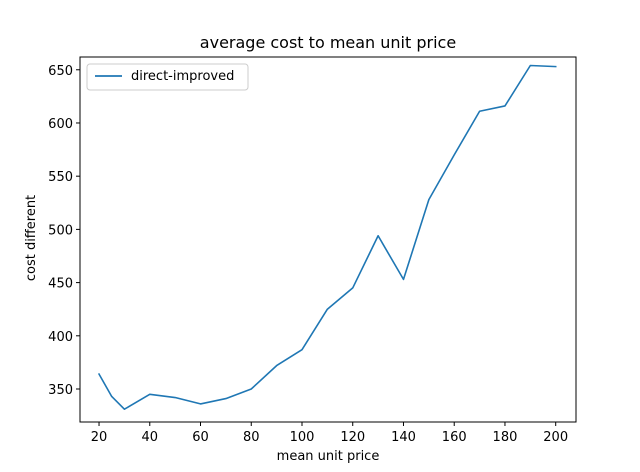  What do you see at coordinates (99, 437) in the screenshot?
I see `x-tick-label: 20` at bounding box center [99, 437].